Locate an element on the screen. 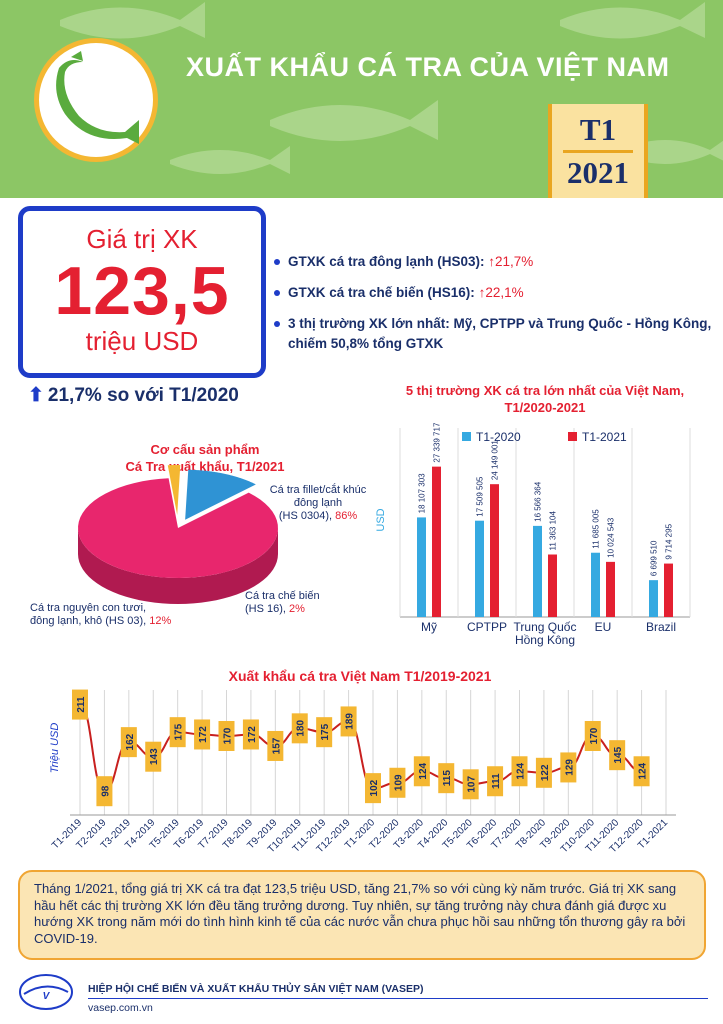 Image resolution: width=723 pixels, height=1024 pixels. bullet-item: GTXK cá tra chế biến (HS16): ↑22,1% is located at coordinates (492, 293).